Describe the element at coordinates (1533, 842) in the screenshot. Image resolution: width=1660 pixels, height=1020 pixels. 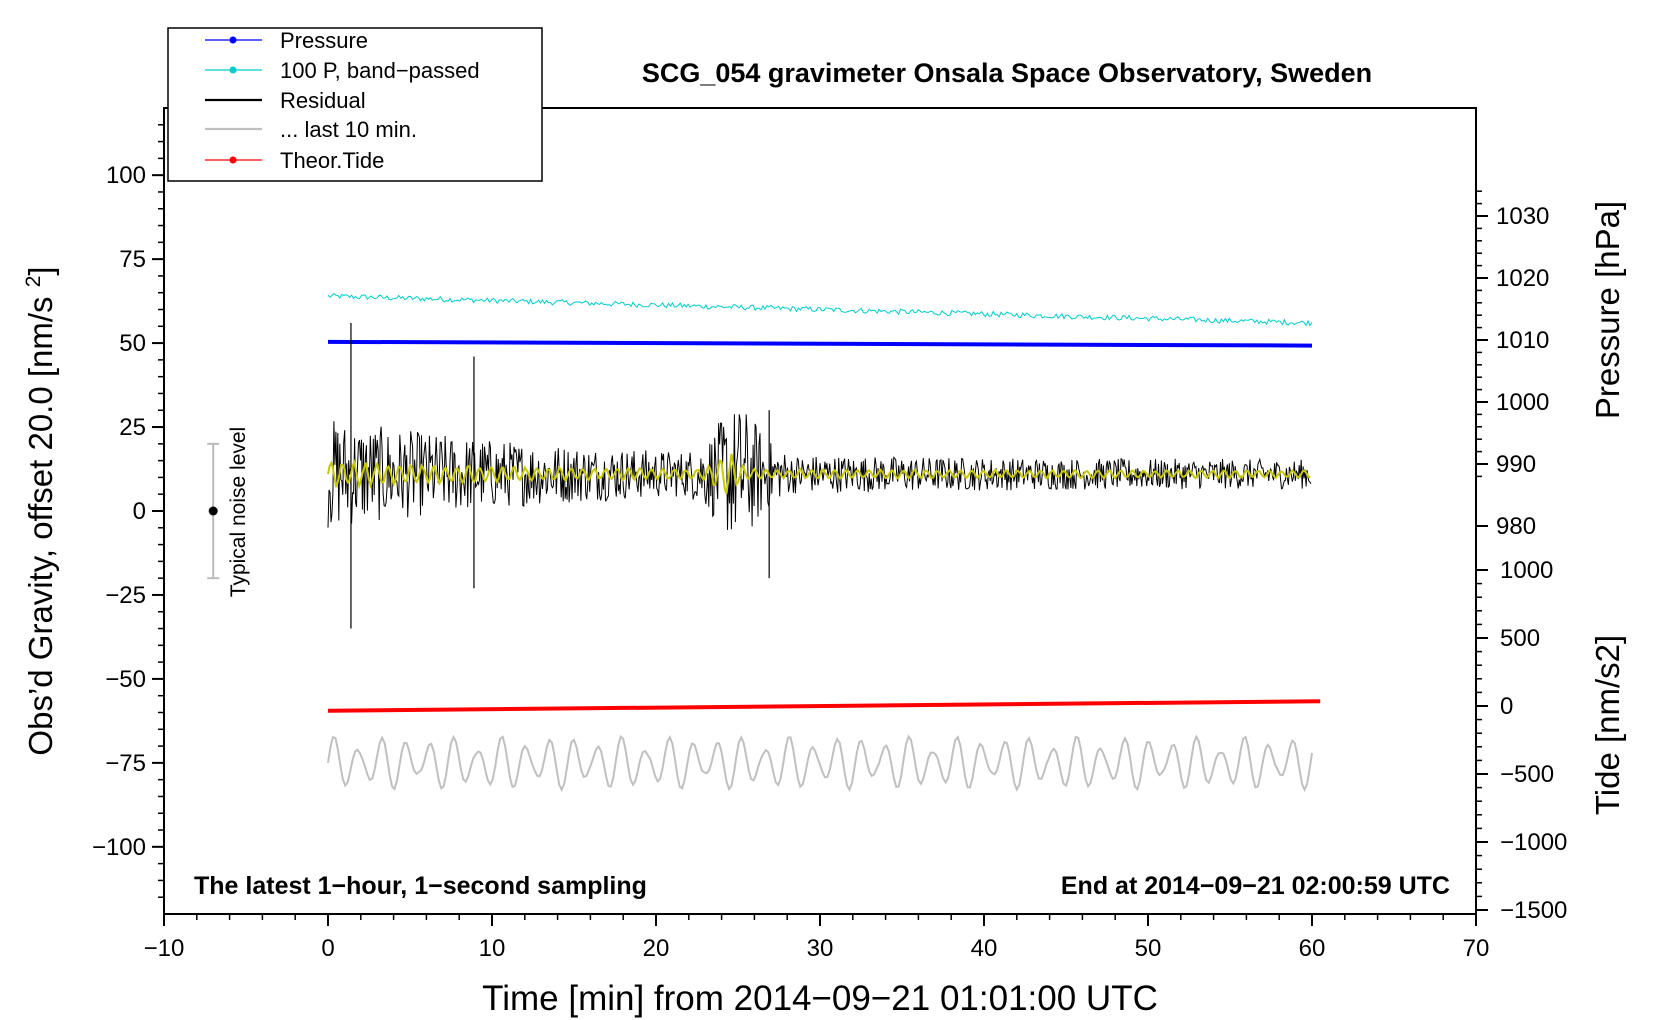
I see `tide-tick-label: −1000` at that location.